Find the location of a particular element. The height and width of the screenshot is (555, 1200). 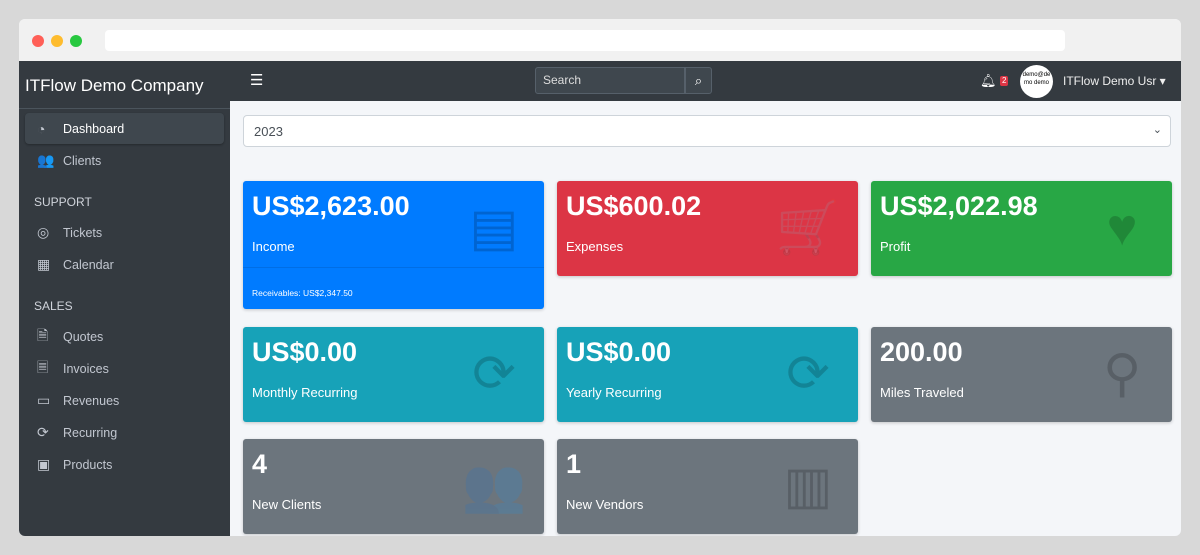

sidebar-item-products: ▣ Products is located at coordinates (124, 464).